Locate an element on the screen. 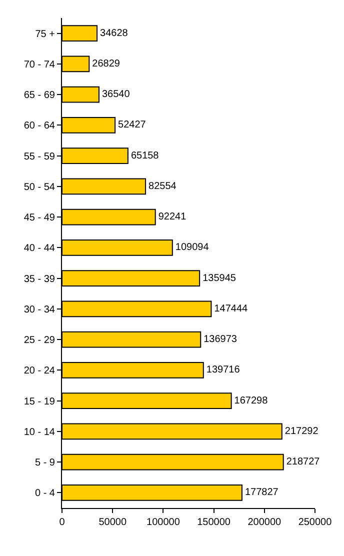 This screenshot has height=556, width=344. x-tick-label: 100000 is located at coordinates (163, 522).